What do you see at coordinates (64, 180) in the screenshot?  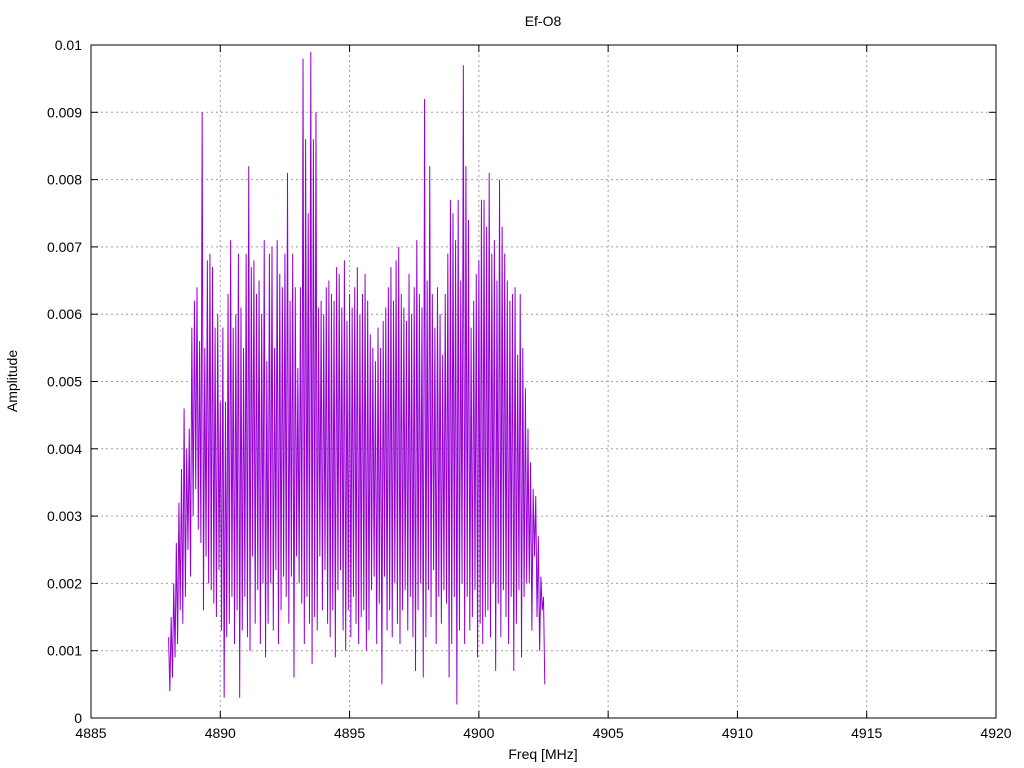 I see `y-tick-label: 0.008` at bounding box center [64, 180].